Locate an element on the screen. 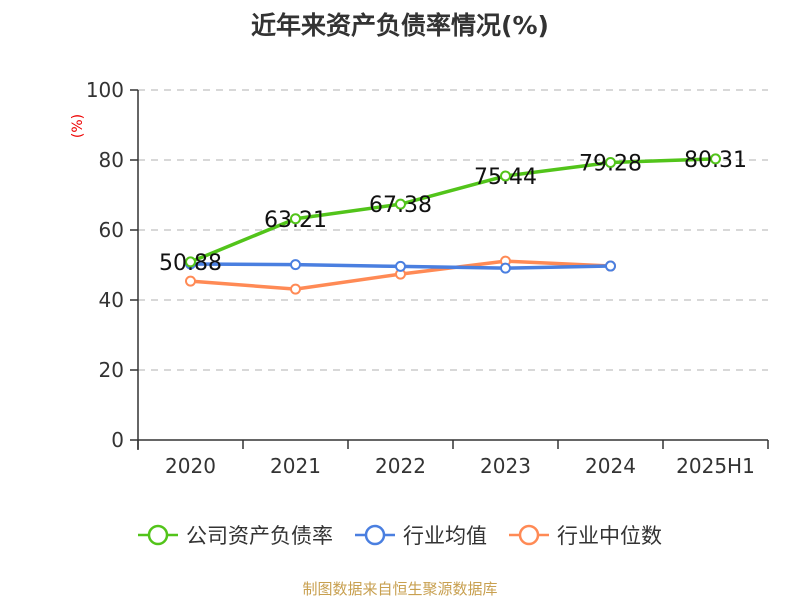 This screenshot has width=800, height=600. y-tick-label: 20 is located at coordinates (111, 370).